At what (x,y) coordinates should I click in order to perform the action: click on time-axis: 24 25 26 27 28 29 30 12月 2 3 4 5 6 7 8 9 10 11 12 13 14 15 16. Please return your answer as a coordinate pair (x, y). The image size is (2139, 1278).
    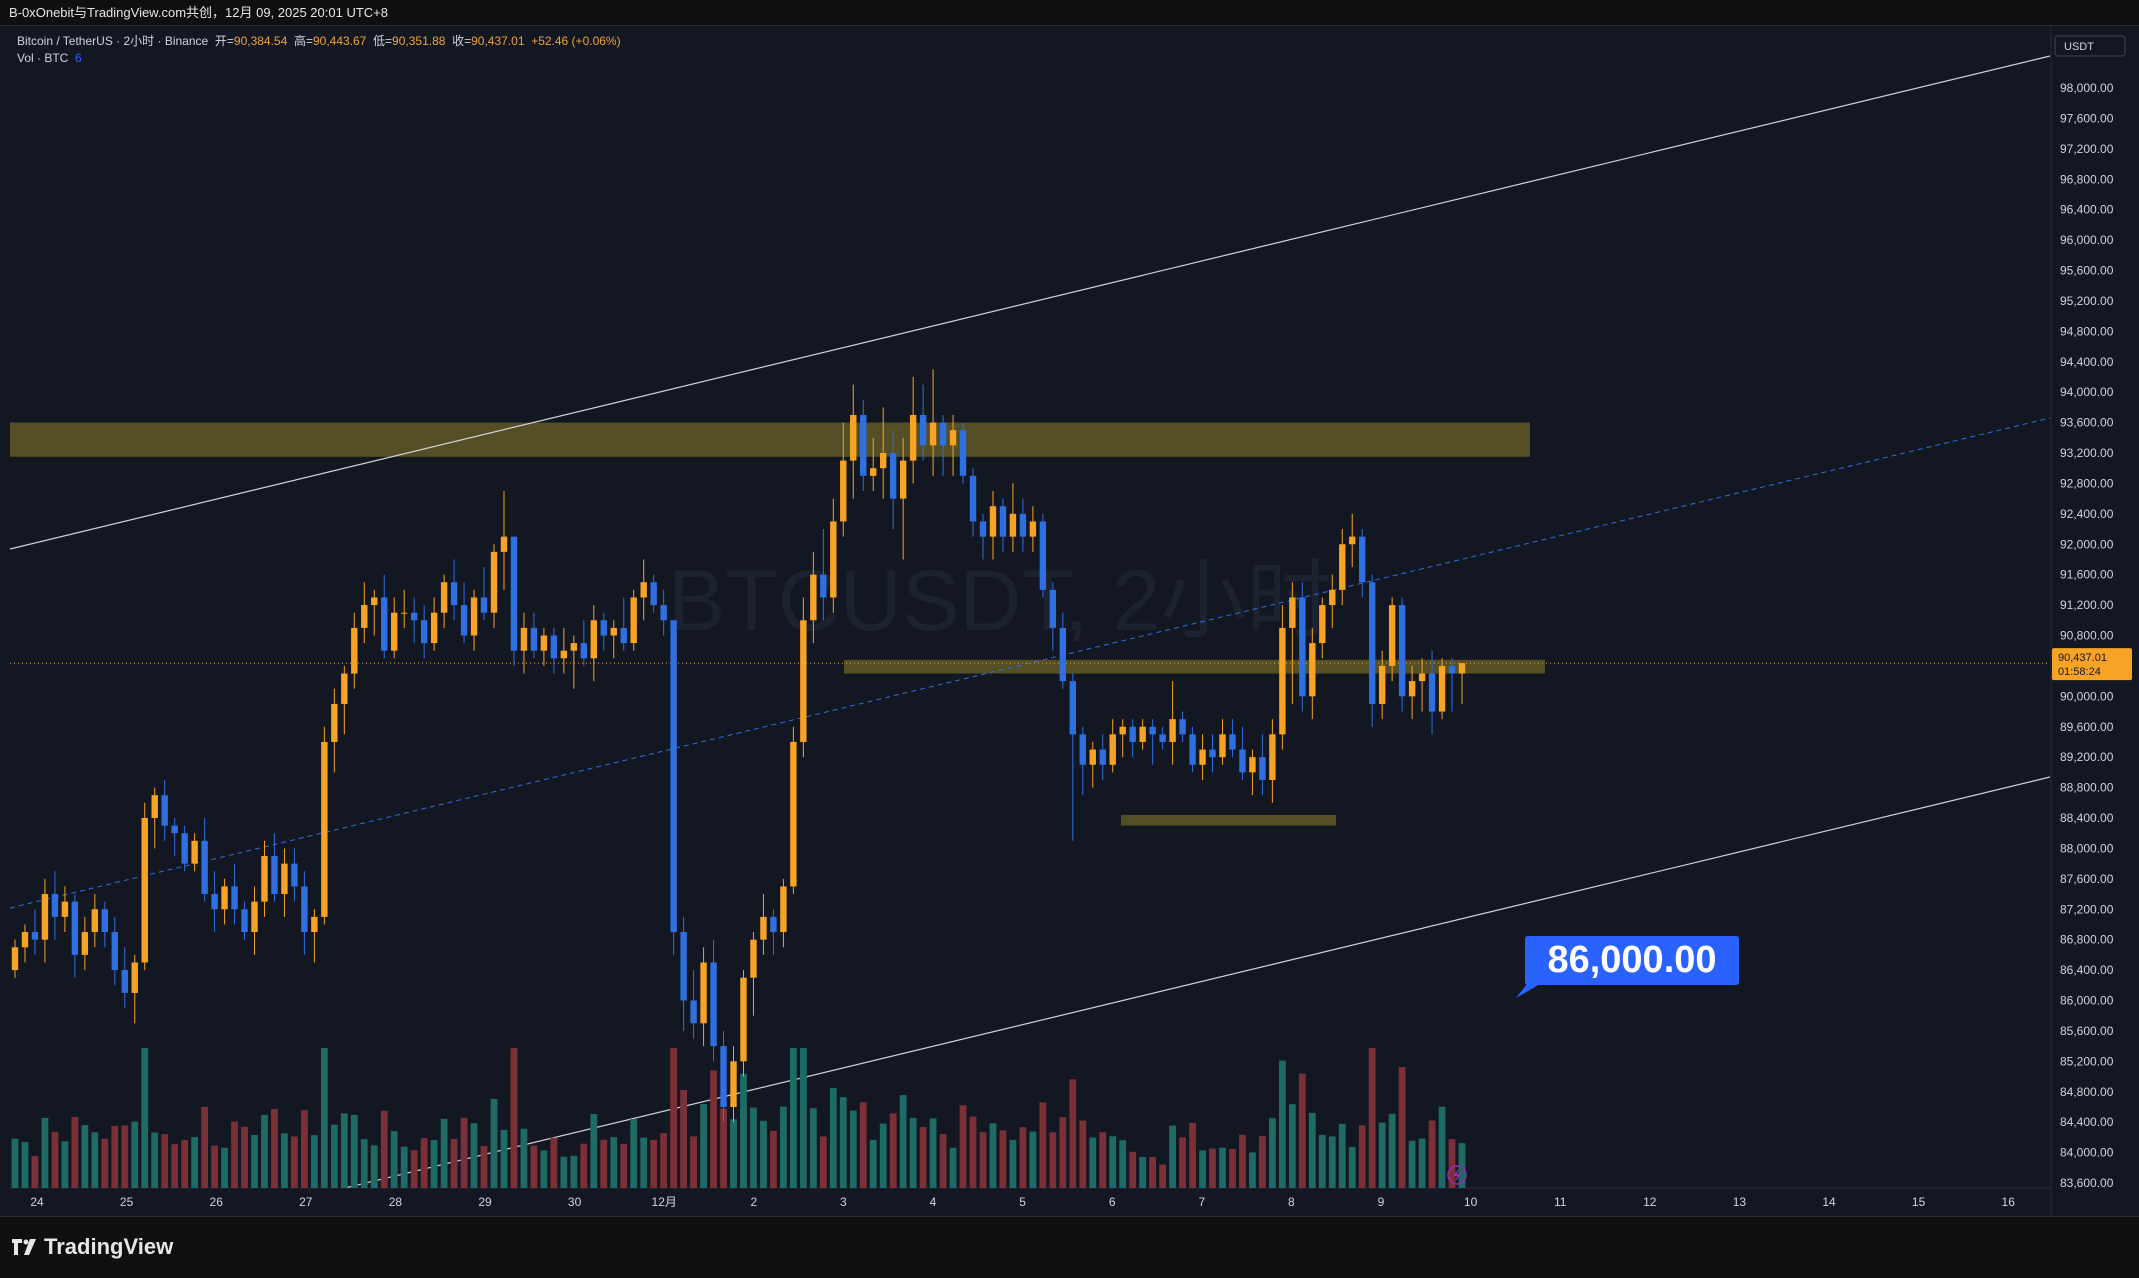
    Looking at the image, I should click on (1022, 1202).